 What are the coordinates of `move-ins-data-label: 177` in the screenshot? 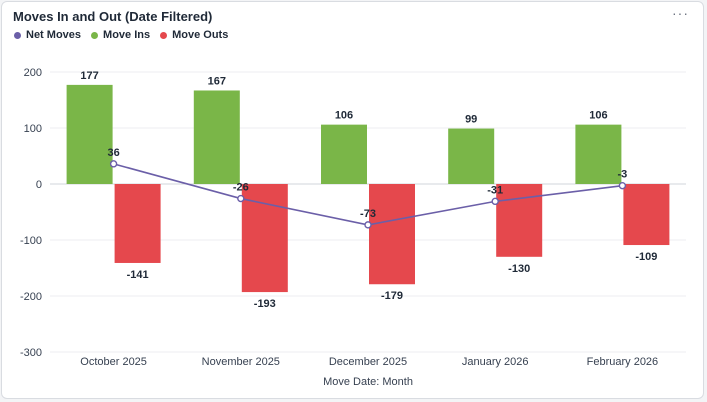 It's located at (89, 76).